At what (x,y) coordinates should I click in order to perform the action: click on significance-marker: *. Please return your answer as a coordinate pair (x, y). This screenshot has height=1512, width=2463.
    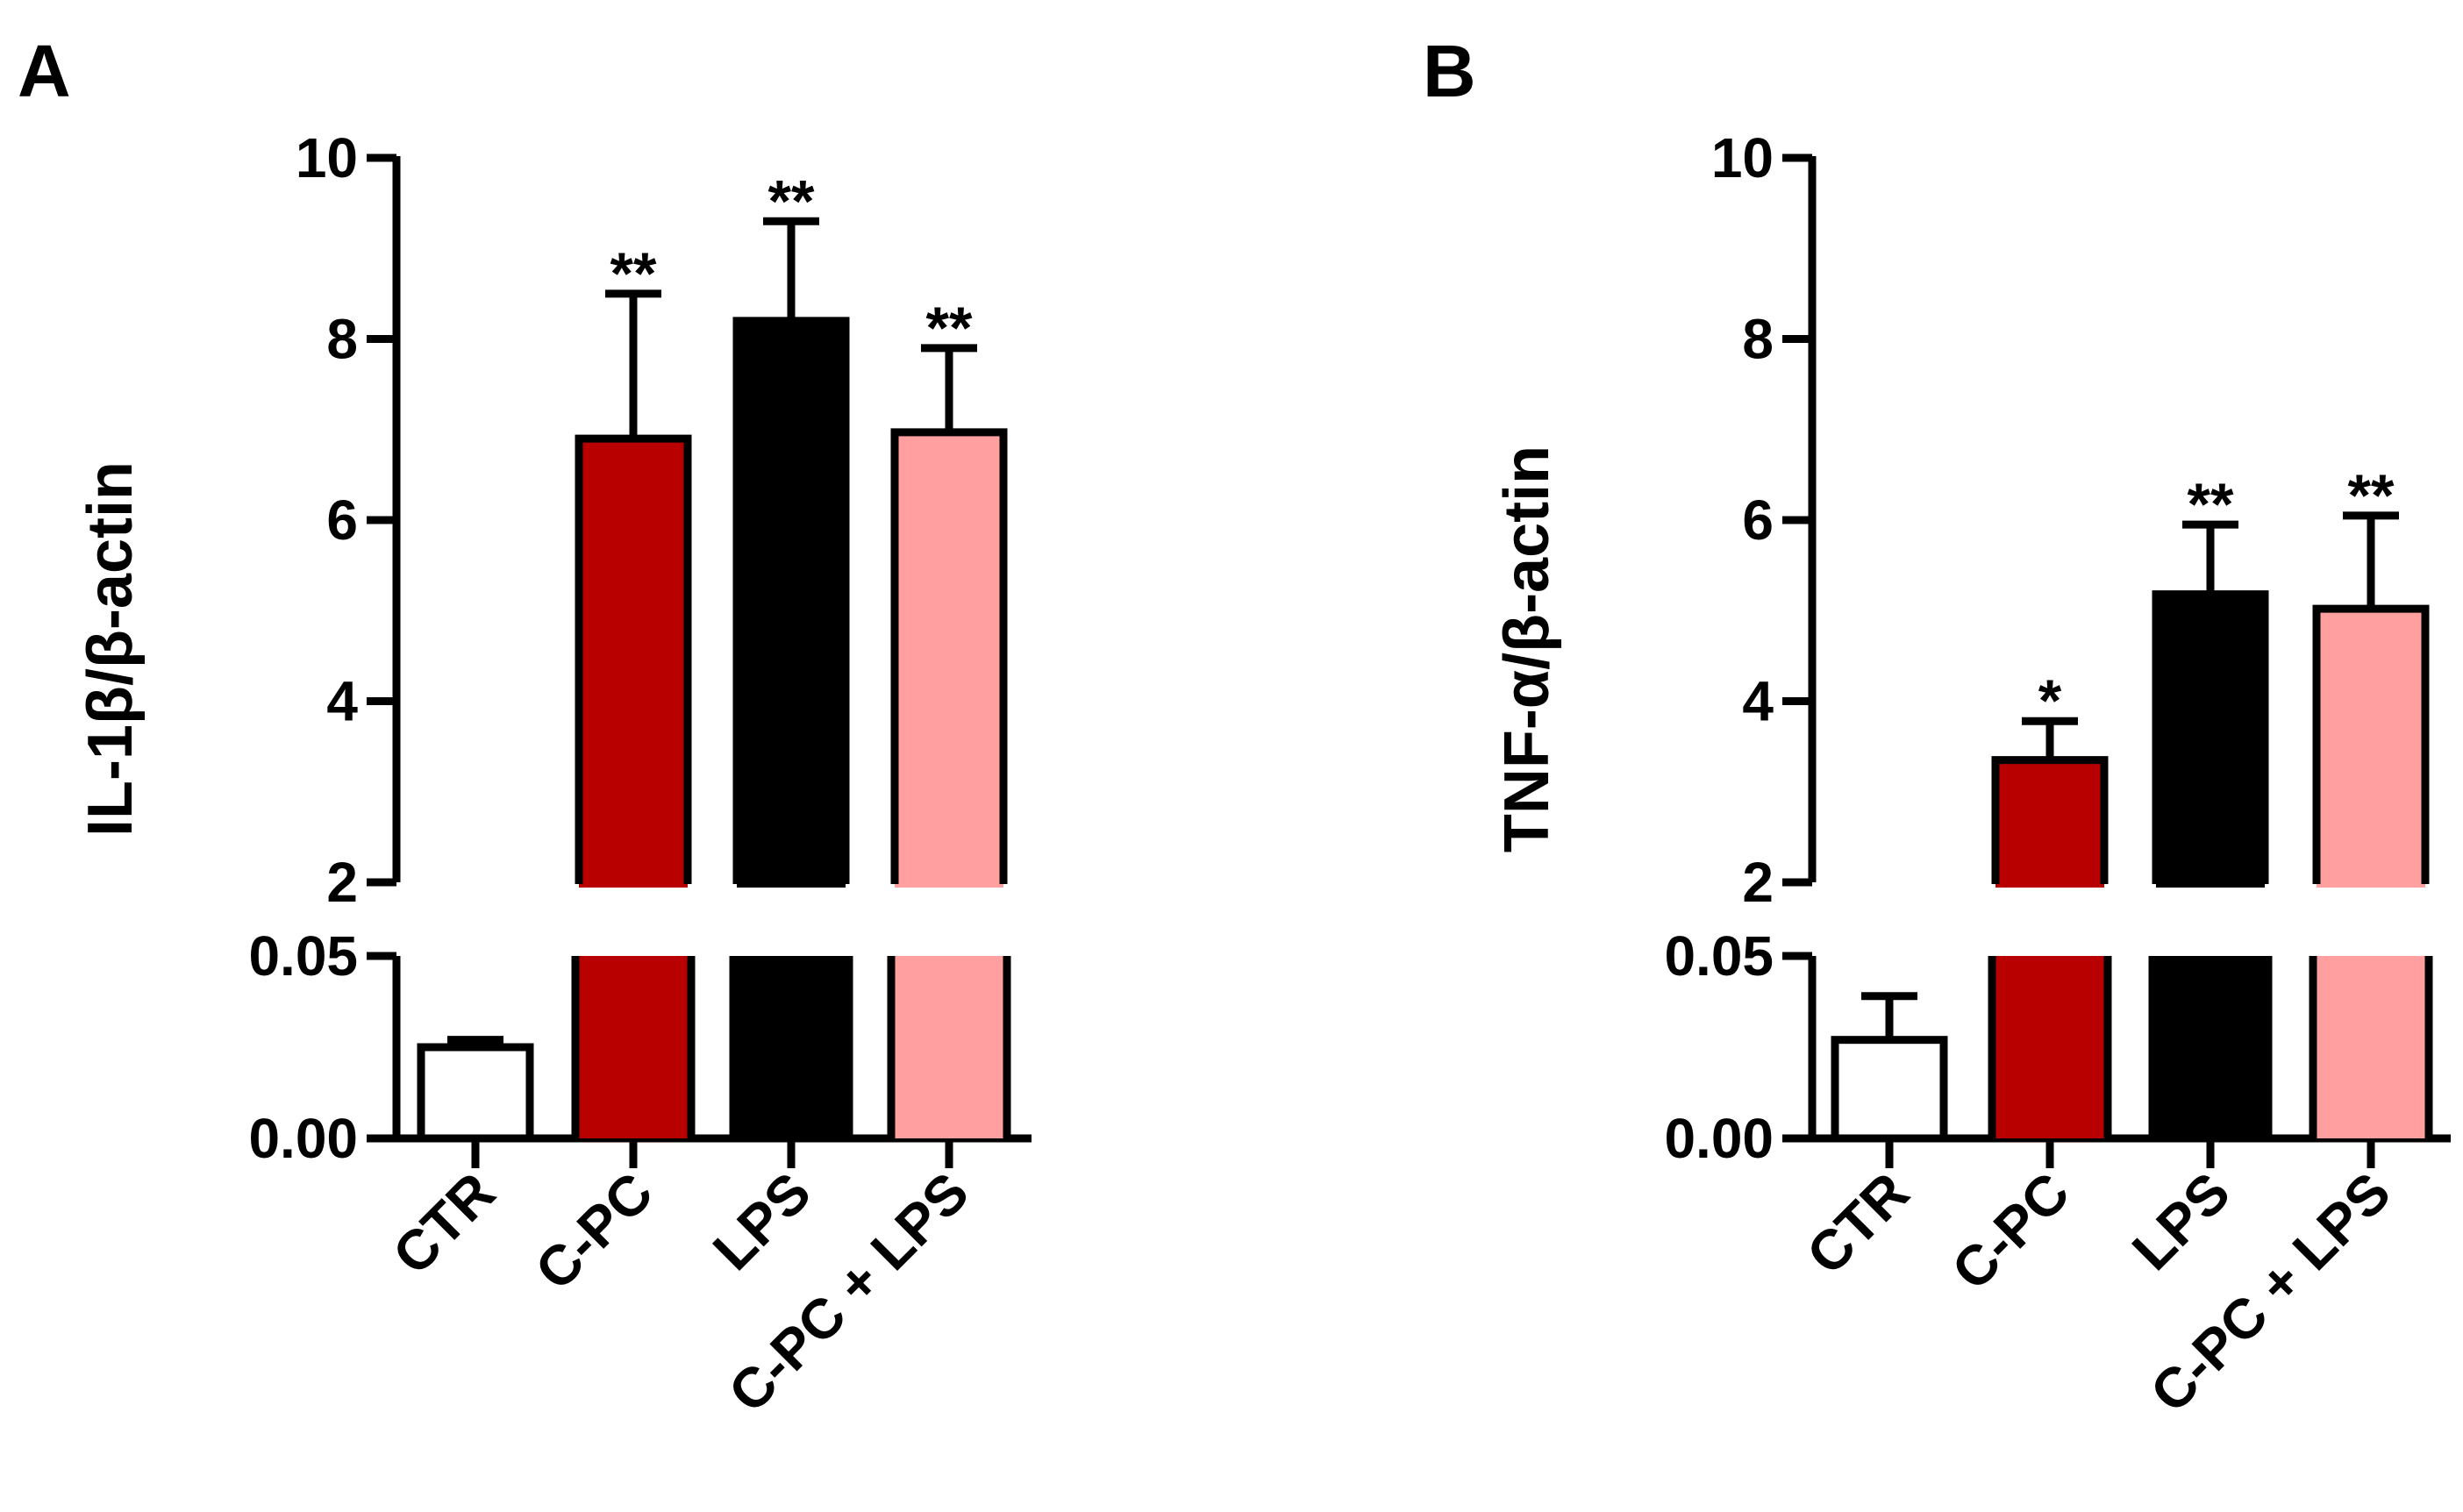
    Looking at the image, I should click on (2050, 700).